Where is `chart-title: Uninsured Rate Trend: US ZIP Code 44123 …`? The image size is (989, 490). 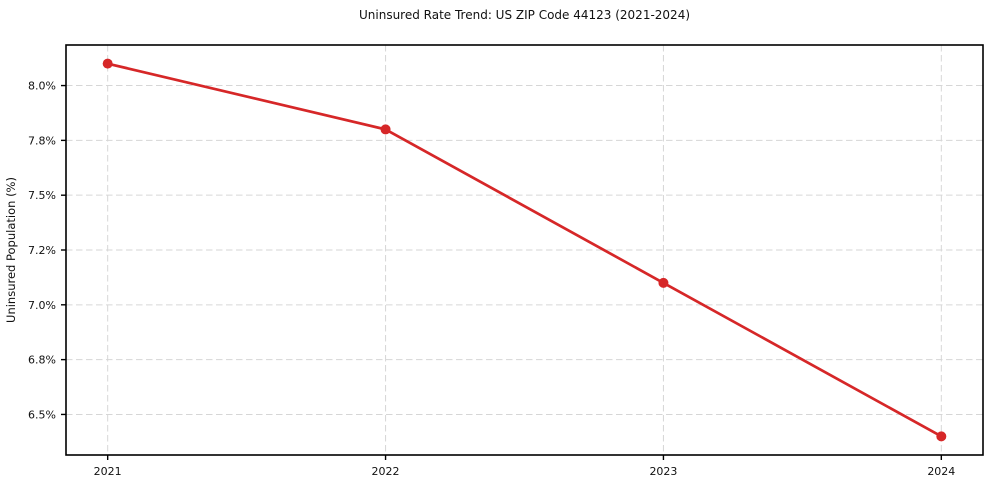 chart-title: Uninsured Rate Trend: US ZIP Code 44123 … is located at coordinates (524, 15).